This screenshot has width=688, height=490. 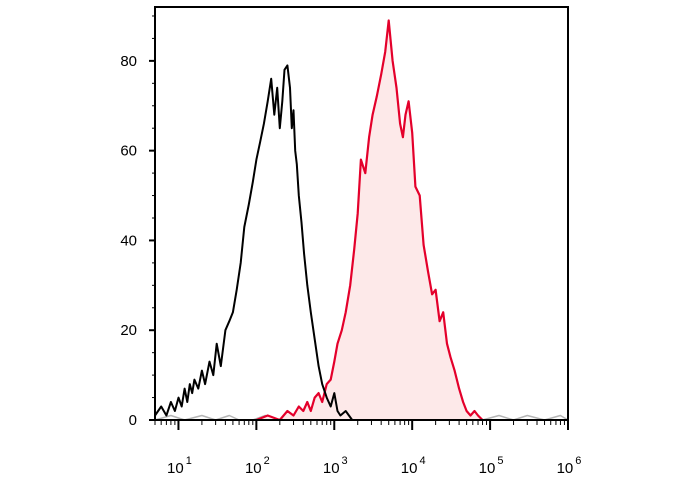 What do you see at coordinates (491, 466) in the screenshot?
I see `x-tick-label: 10 5` at bounding box center [491, 466].